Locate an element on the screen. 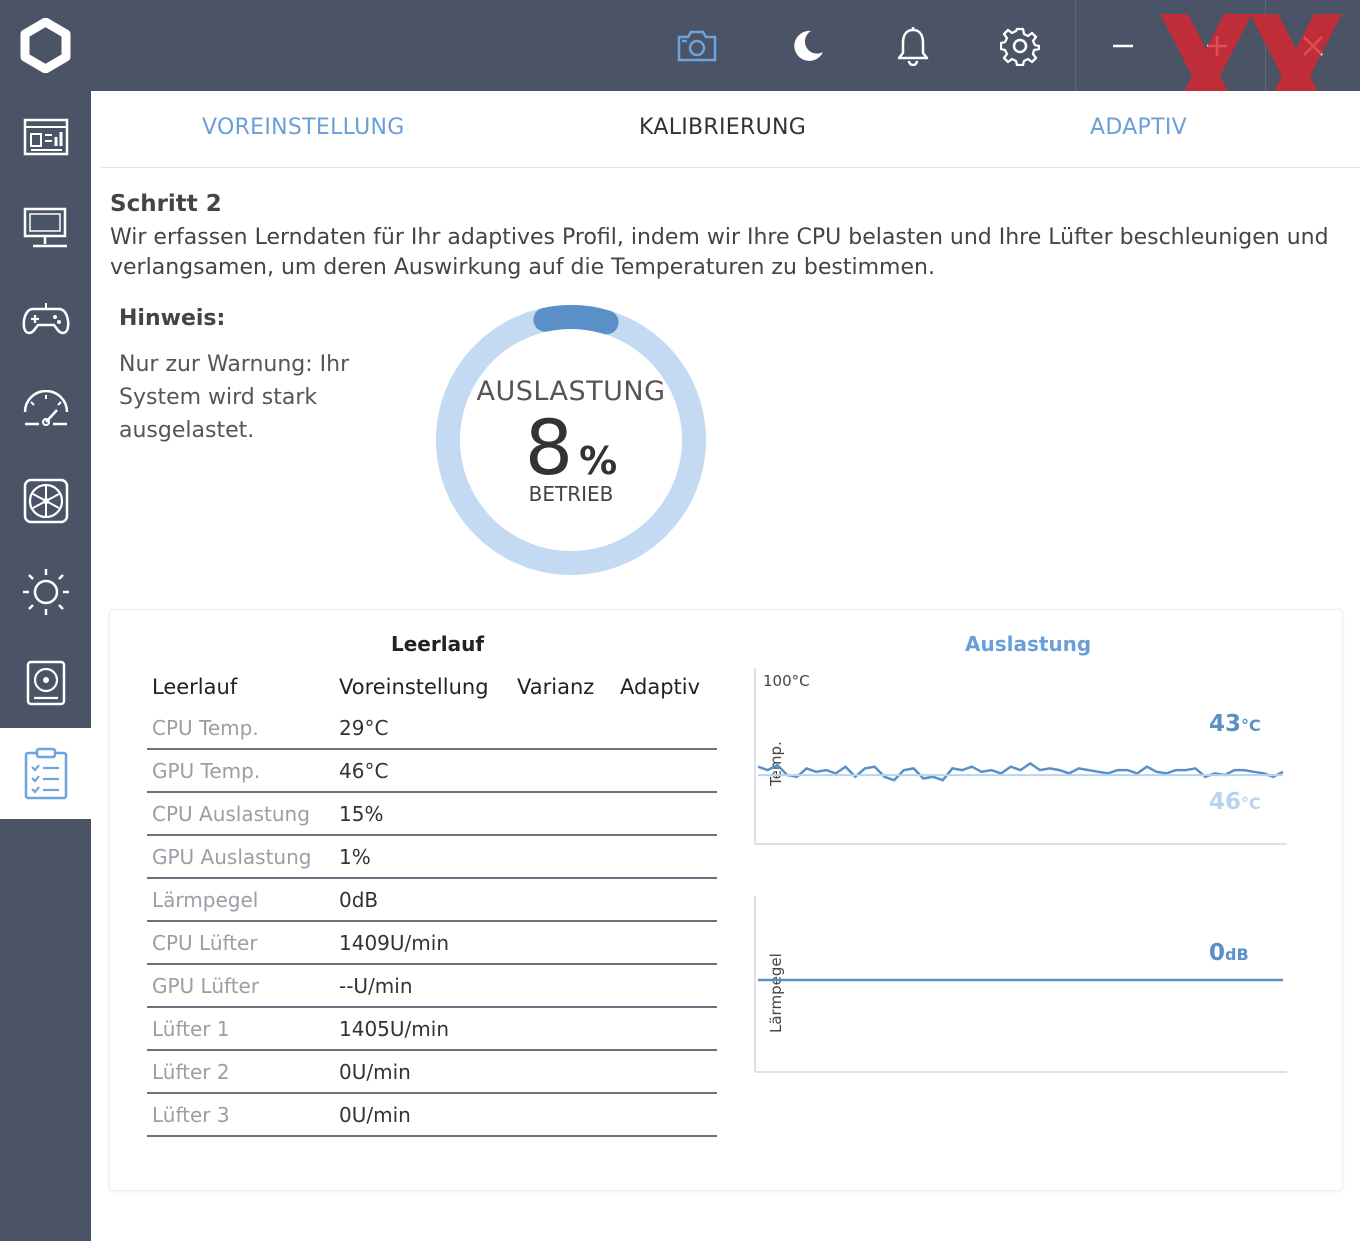 The image size is (1360, 1241). table-row: Lüfter 2 0U/min is located at coordinates (432, 1072).